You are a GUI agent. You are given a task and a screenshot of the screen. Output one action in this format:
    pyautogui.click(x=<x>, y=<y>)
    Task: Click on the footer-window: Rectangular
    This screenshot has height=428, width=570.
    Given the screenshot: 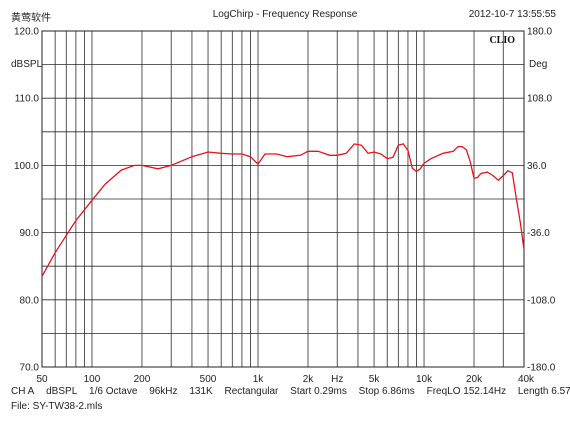 What is the action you would take?
    pyautogui.click(x=251, y=391)
    